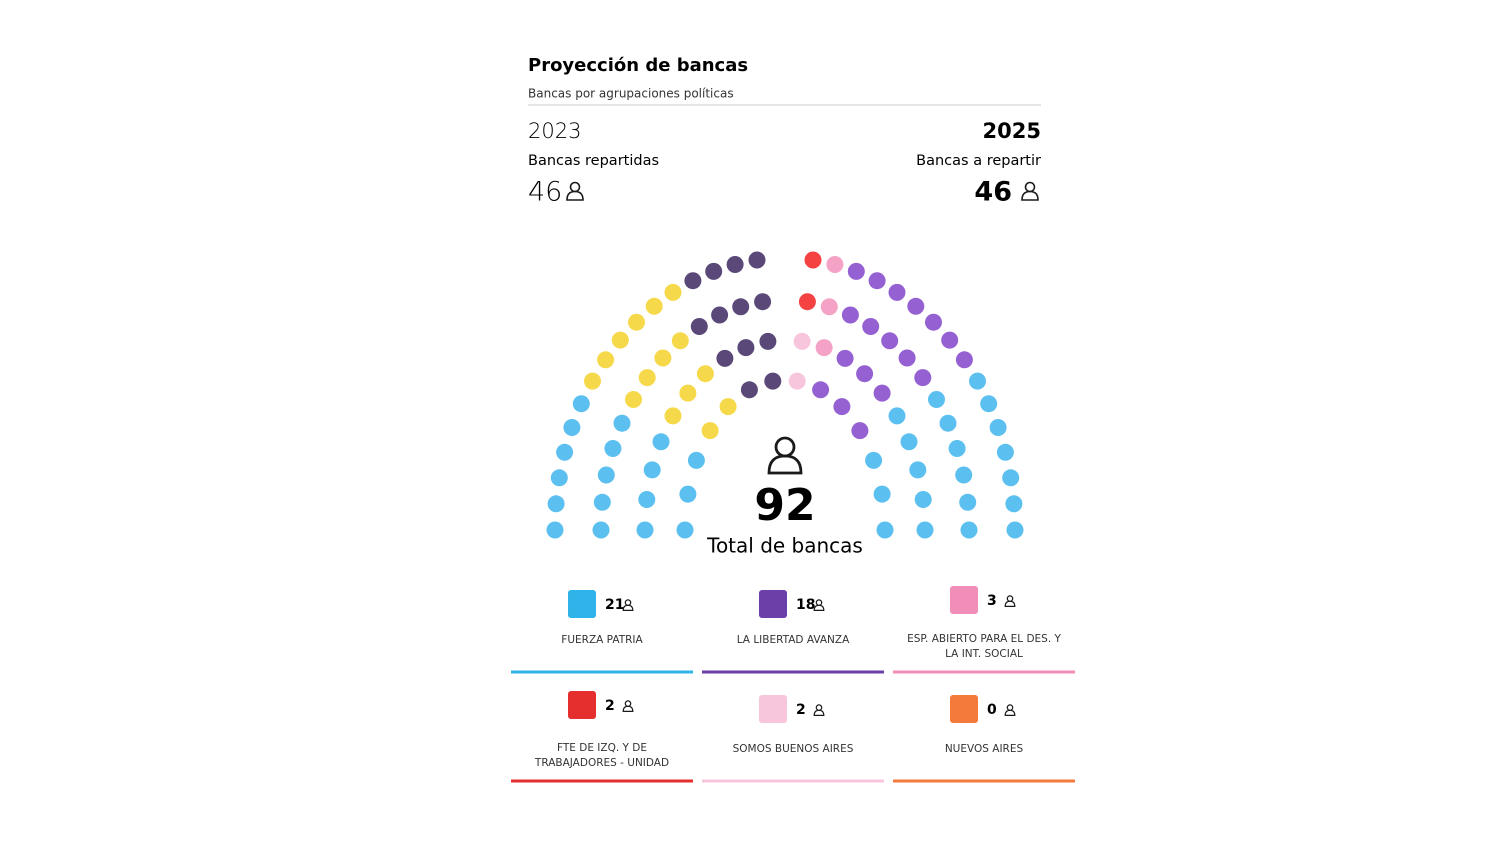 The image size is (1500, 844). I want to click on total-label: Total de bancas, so click(784, 546).